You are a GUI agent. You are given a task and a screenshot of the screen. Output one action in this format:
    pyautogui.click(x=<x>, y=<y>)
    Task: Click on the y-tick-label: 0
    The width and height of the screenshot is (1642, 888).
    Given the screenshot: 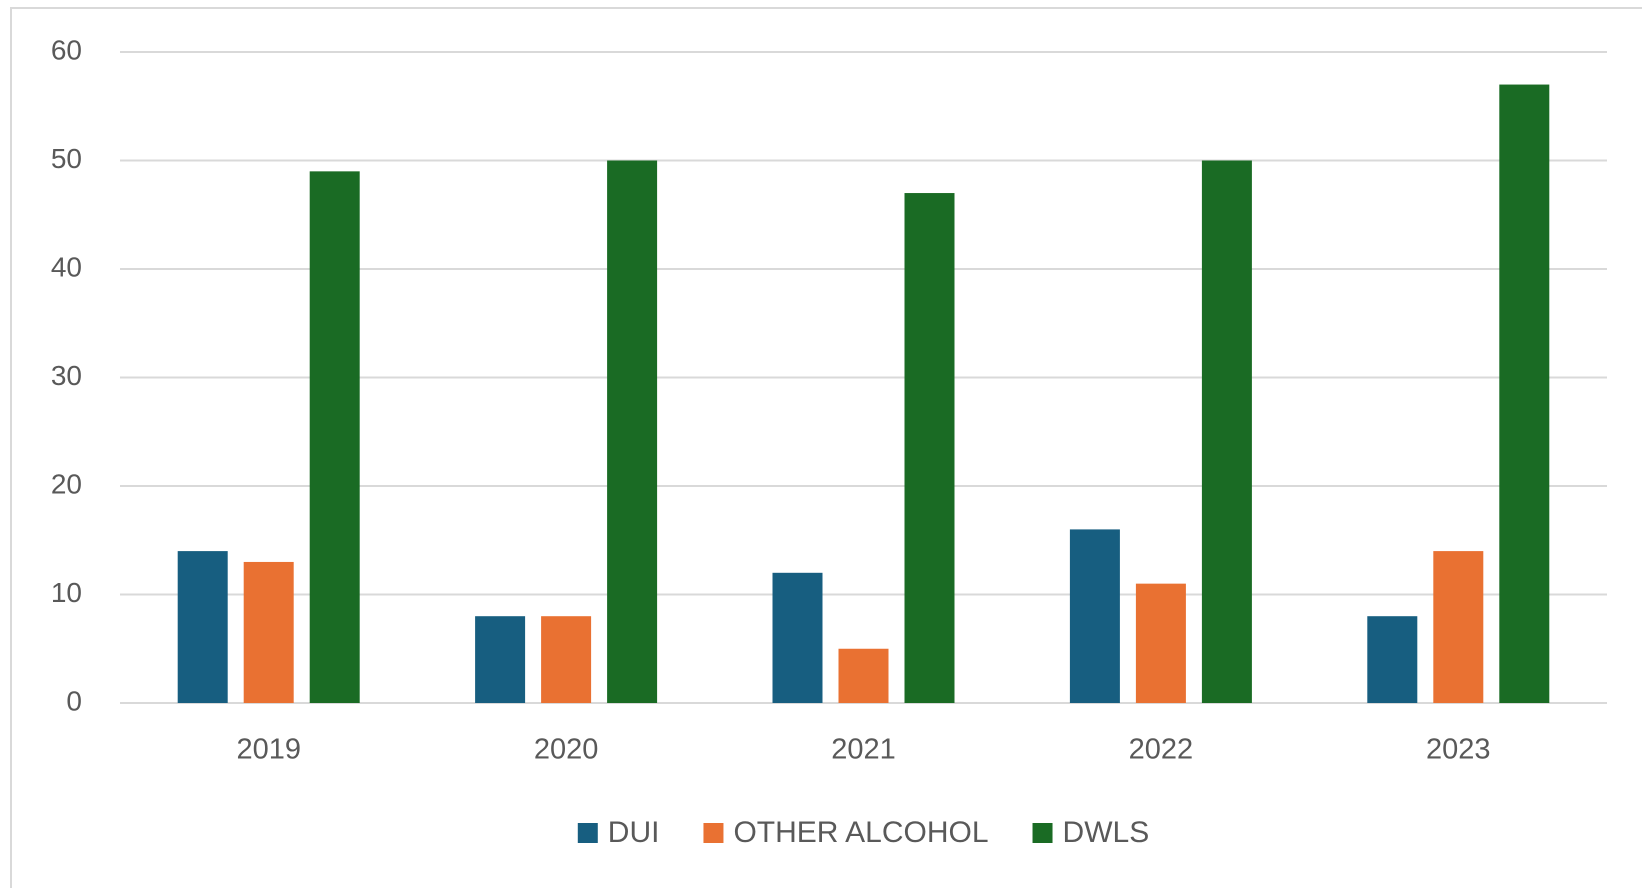 What is the action you would take?
    pyautogui.click(x=74, y=700)
    